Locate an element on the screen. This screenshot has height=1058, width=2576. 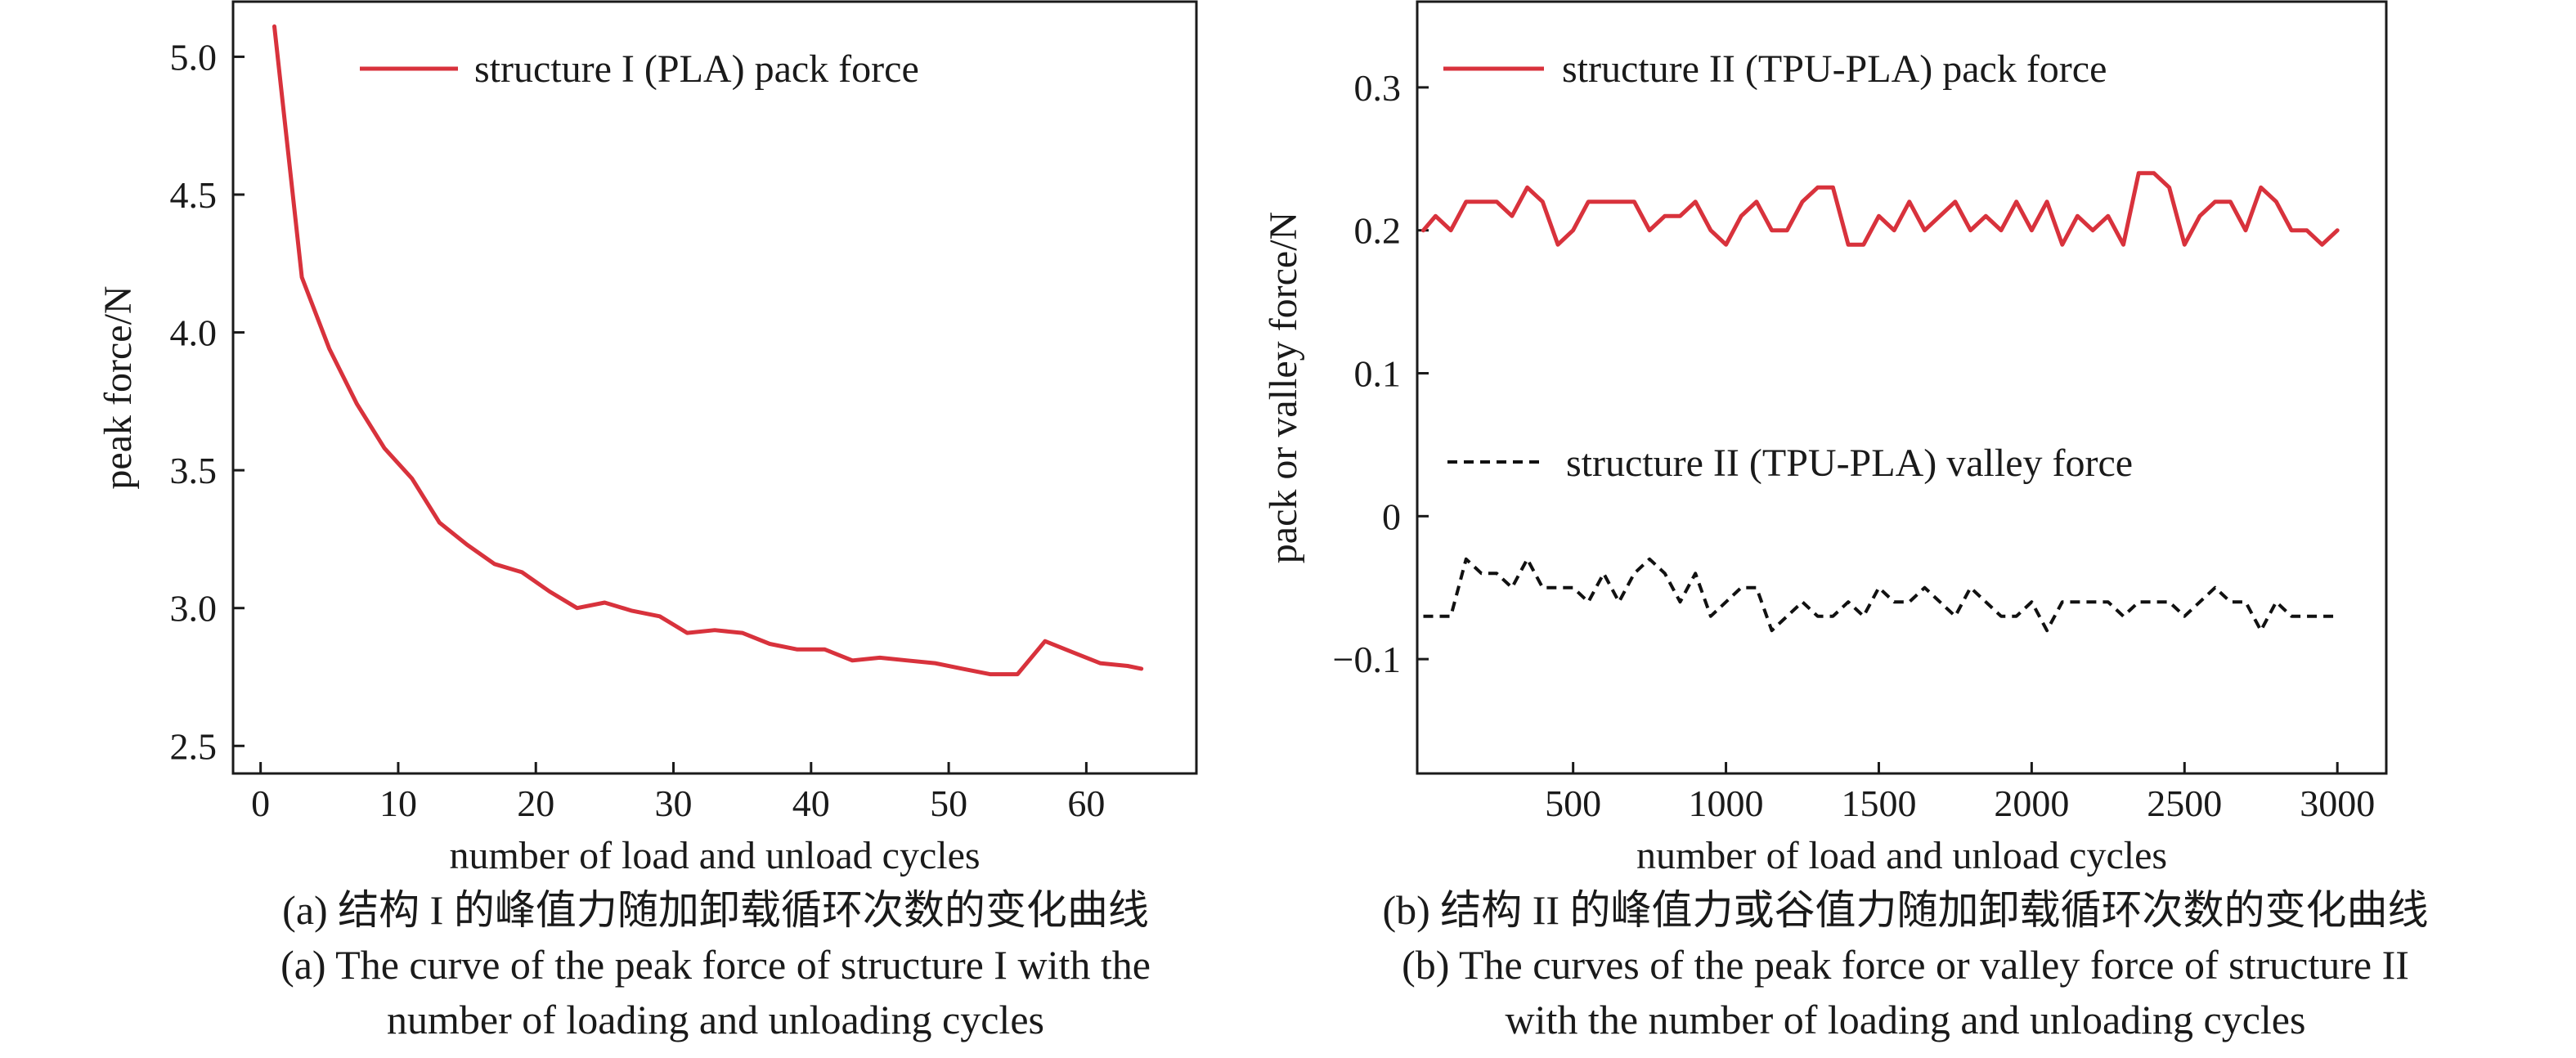
x-tick-label: 30 is located at coordinates (674, 803).